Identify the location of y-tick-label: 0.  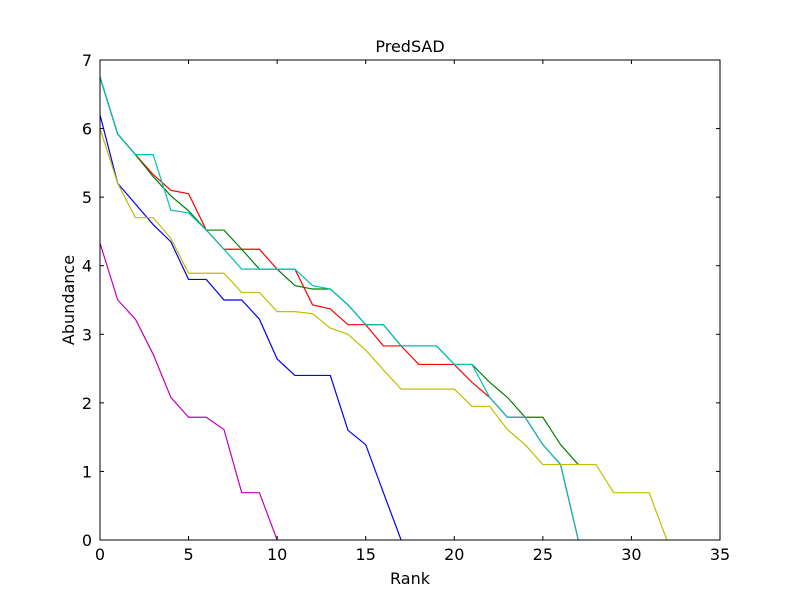
(87, 540).